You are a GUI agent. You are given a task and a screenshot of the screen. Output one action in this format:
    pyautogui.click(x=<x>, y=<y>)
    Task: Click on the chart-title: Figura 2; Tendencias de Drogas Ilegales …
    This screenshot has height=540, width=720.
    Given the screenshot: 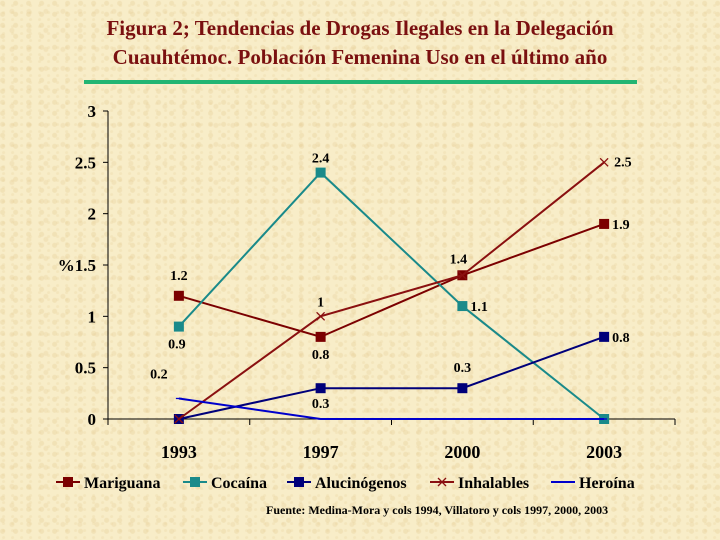 What is the action you would take?
    pyautogui.click(x=360, y=43)
    